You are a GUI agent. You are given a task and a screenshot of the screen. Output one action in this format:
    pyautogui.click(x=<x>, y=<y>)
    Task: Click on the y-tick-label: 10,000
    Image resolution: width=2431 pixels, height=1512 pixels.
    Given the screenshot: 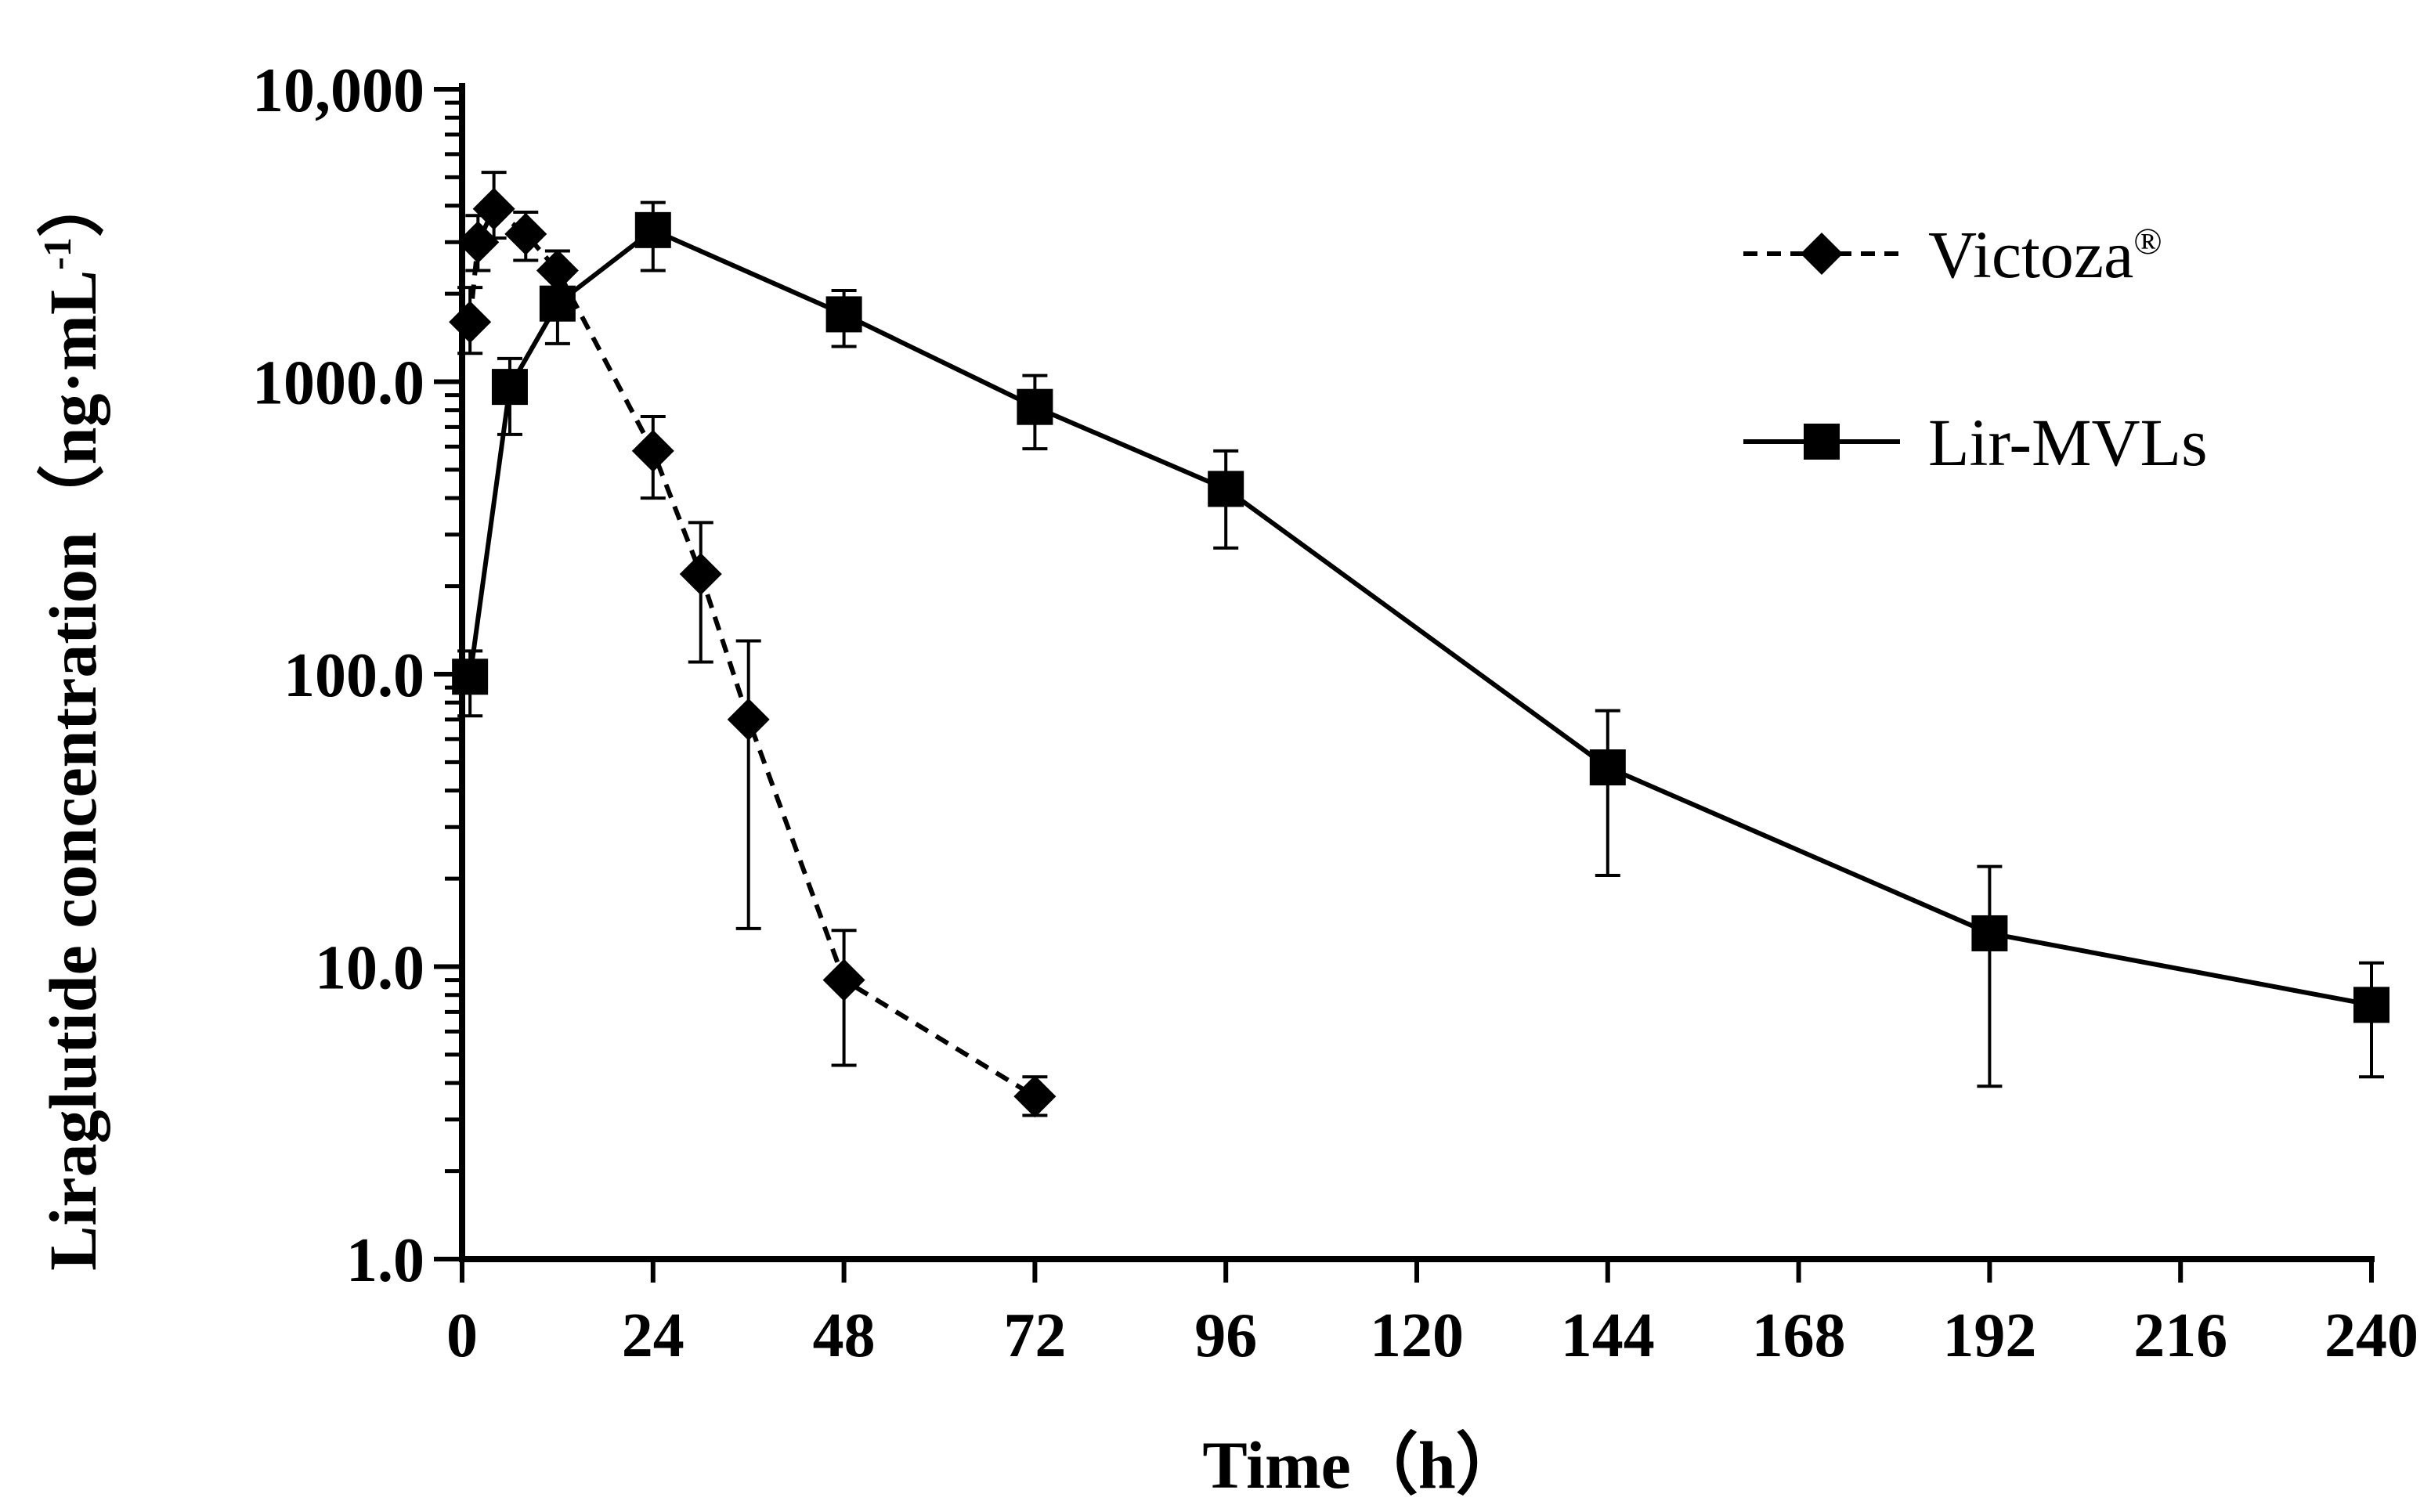 What is the action you would take?
    pyautogui.click(x=338, y=90)
    